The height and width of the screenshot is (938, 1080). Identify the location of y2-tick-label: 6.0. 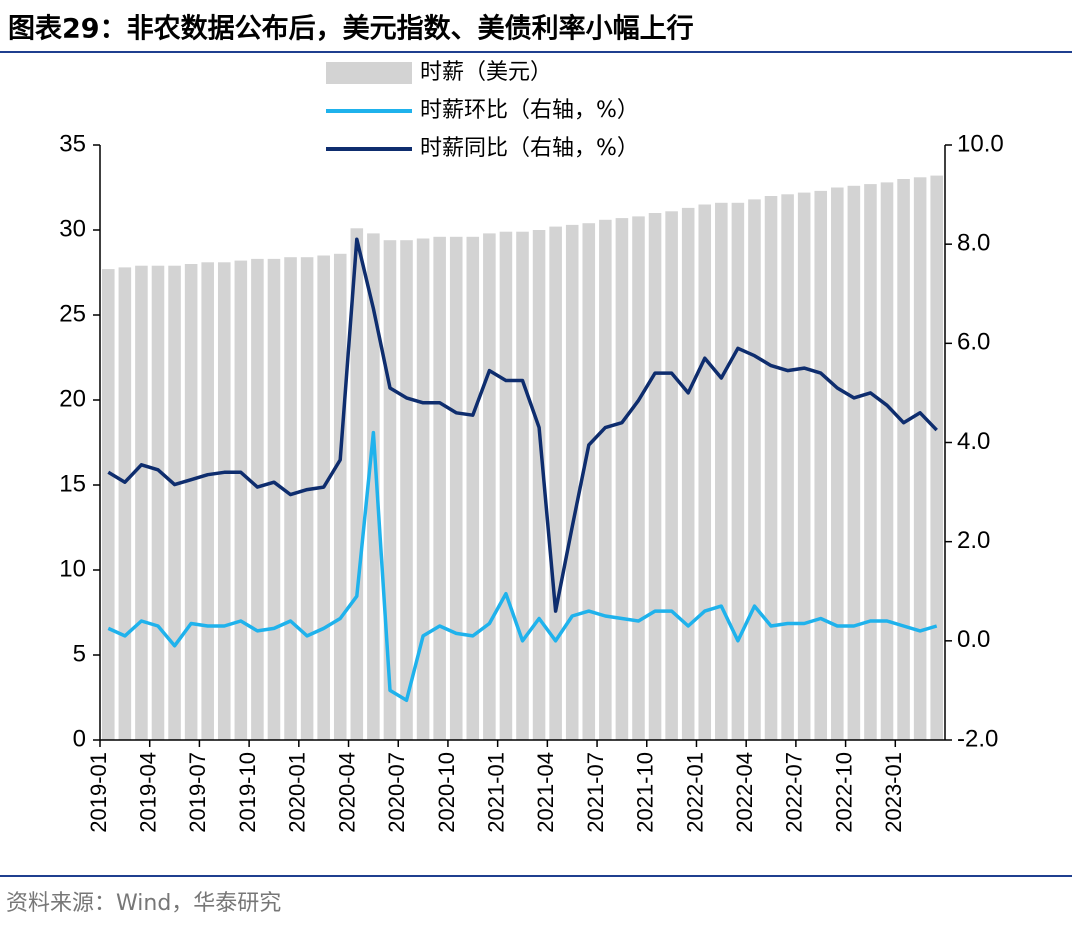
(973, 342).